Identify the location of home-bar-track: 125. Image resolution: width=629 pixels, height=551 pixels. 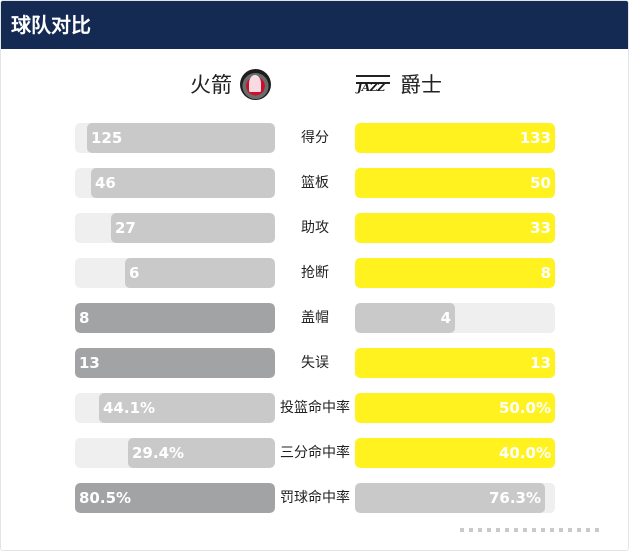
(175, 138).